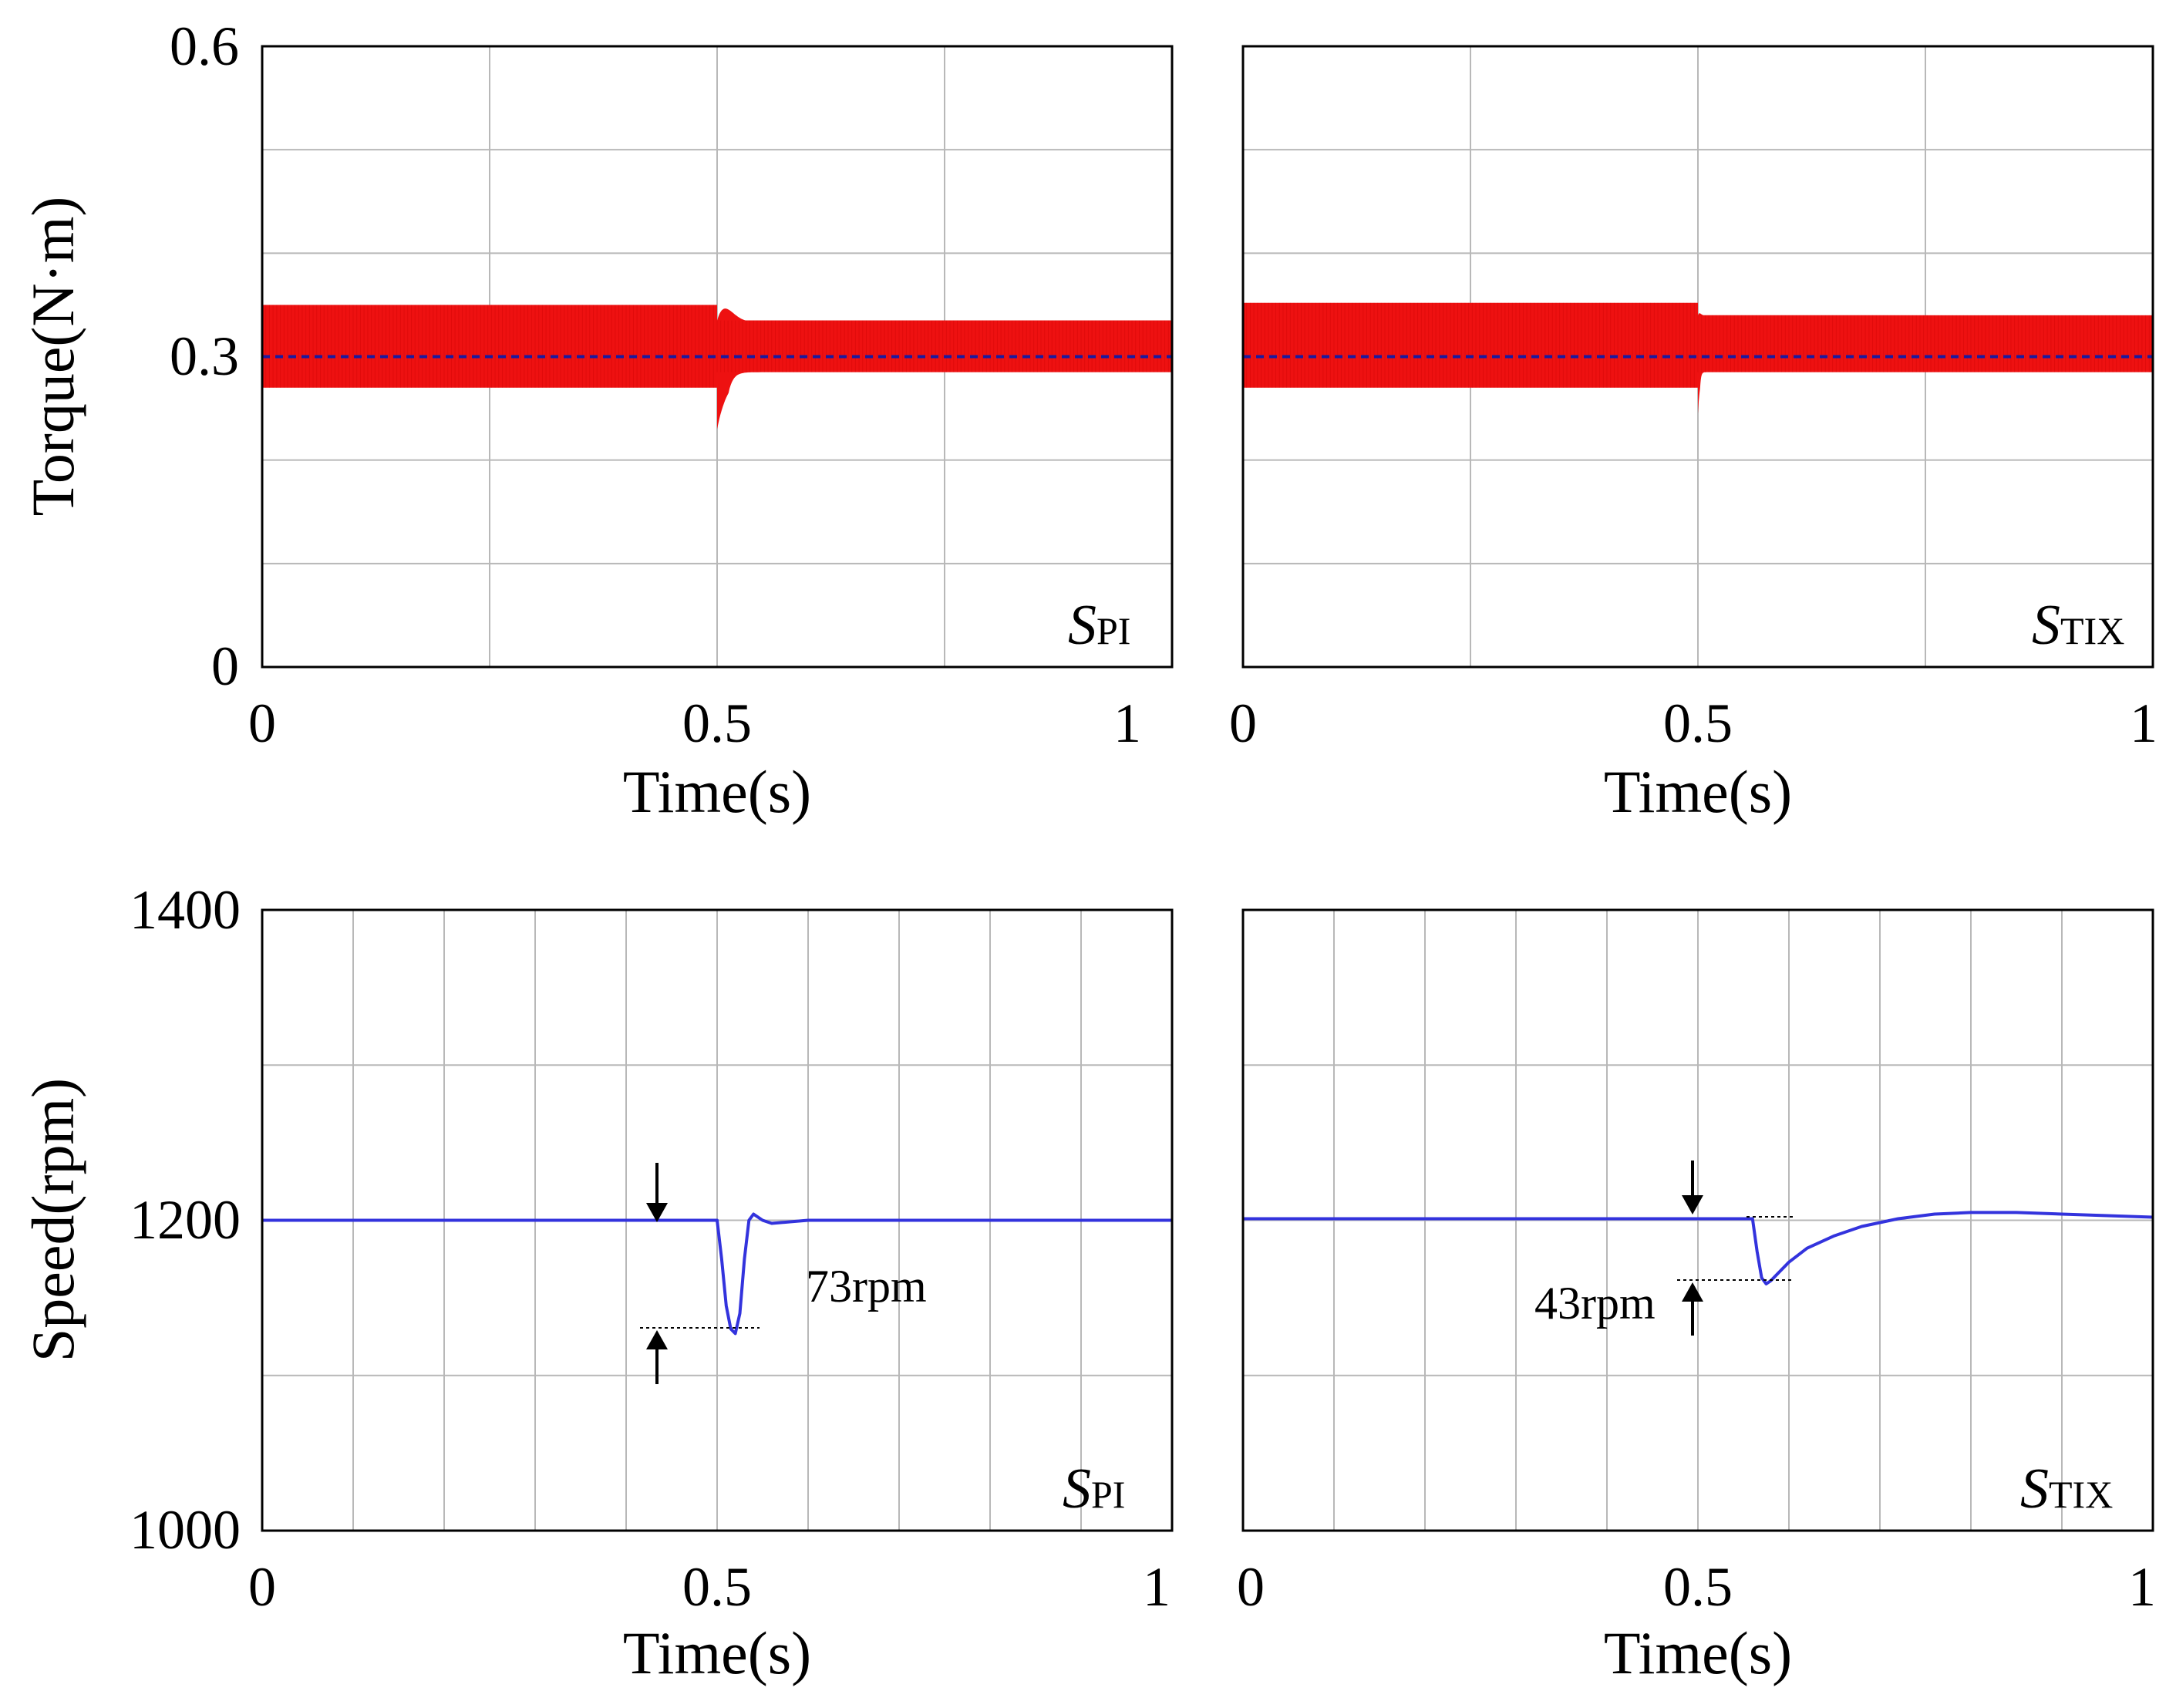 The width and height of the screenshot is (2176, 1708). I want to click on dip-annotation: 43rpm, so click(1663, 1248).